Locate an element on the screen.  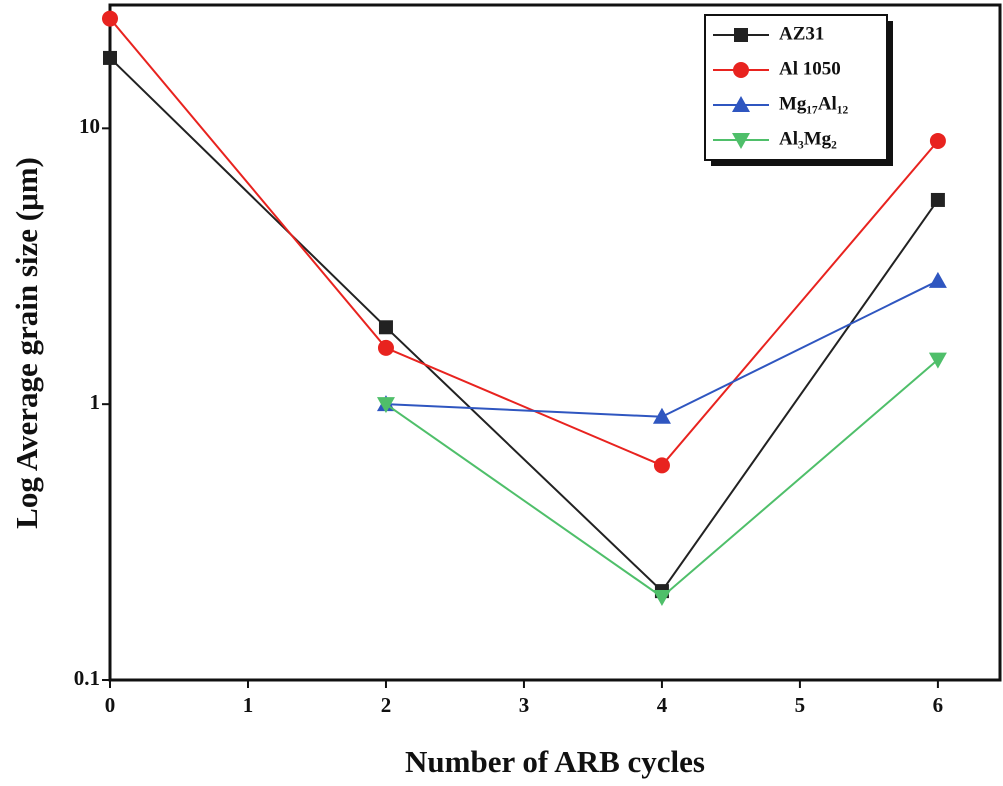
x-tick-label: 0 is located at coordinates (110, 705).